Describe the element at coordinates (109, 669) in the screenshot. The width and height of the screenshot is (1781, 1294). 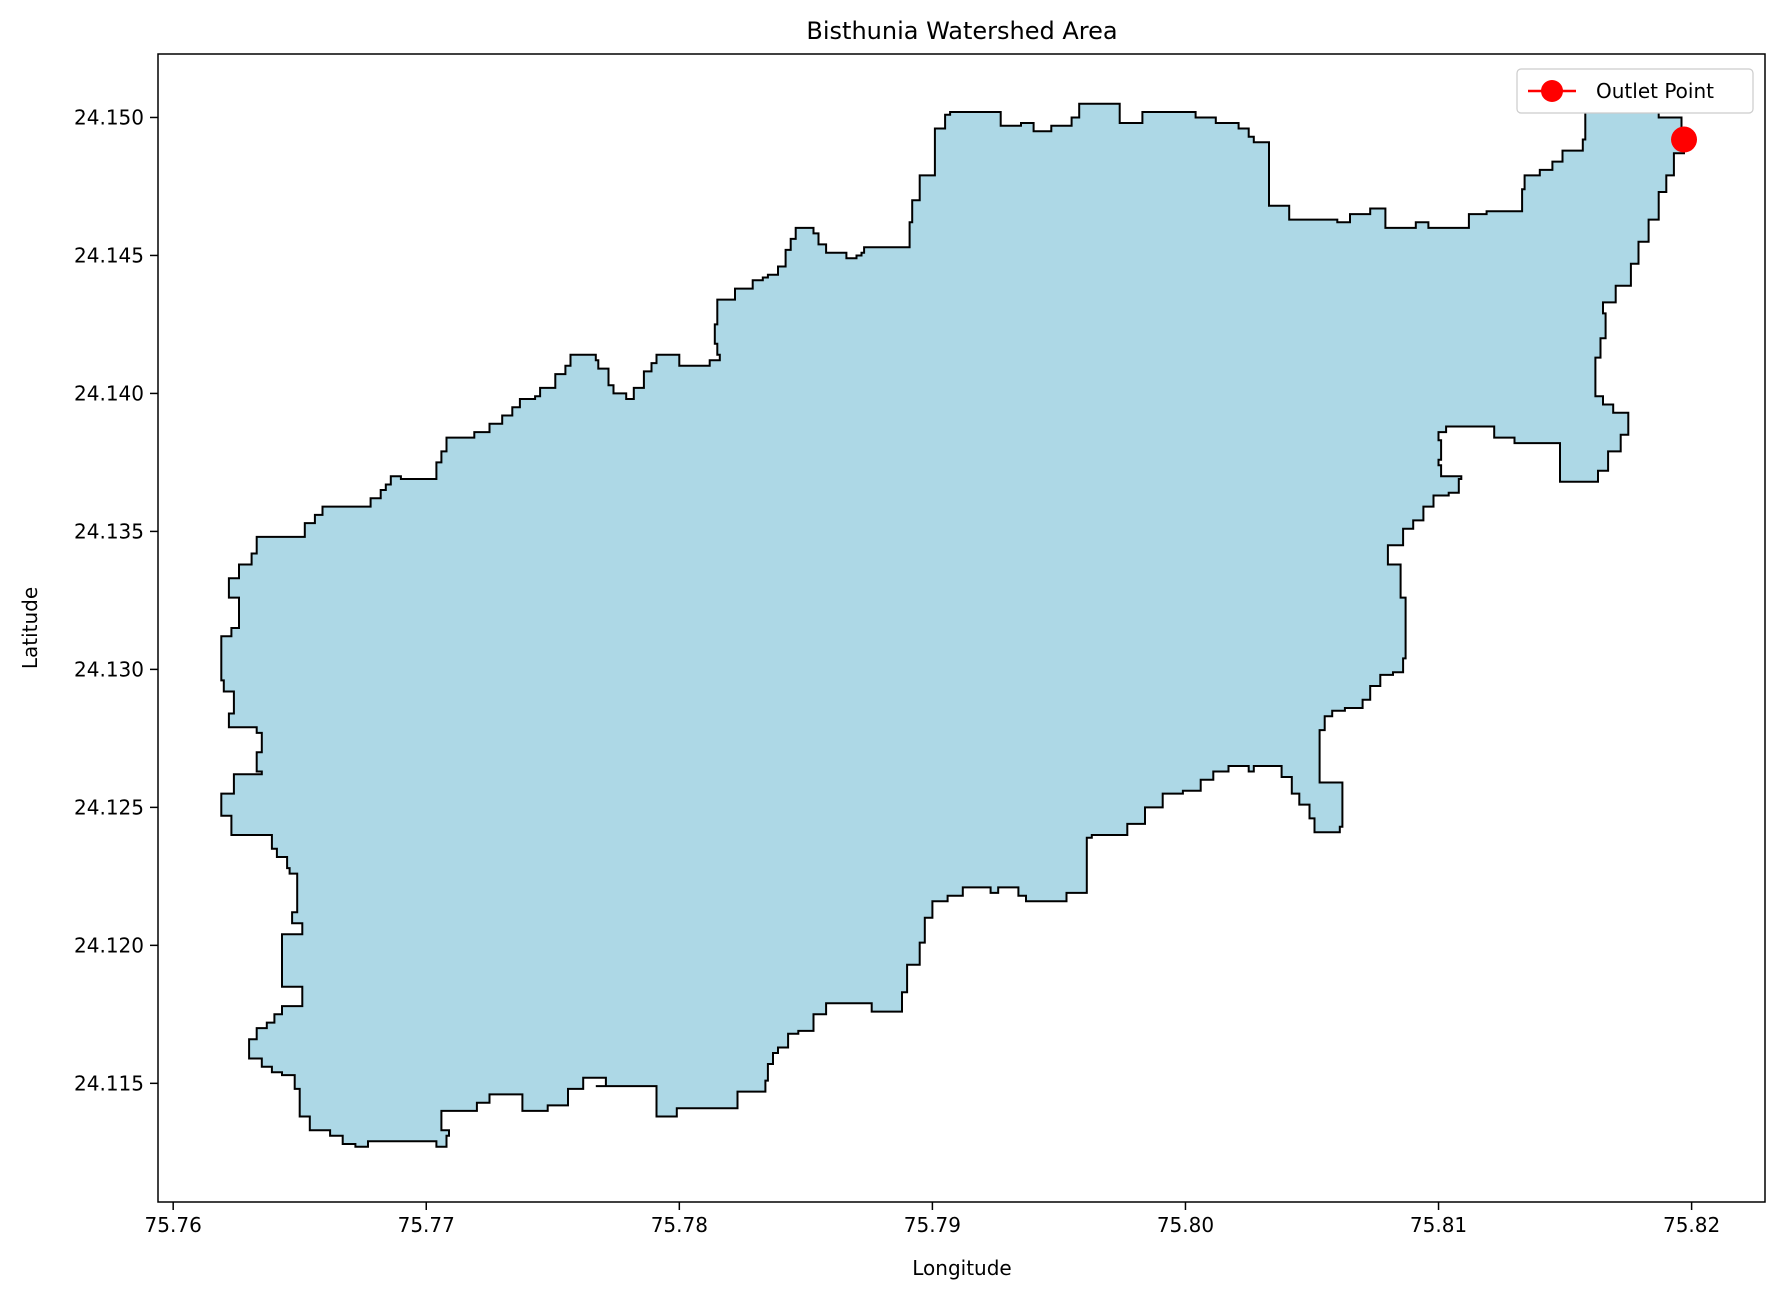
I see `y-tick-label: 24.130` at that location.